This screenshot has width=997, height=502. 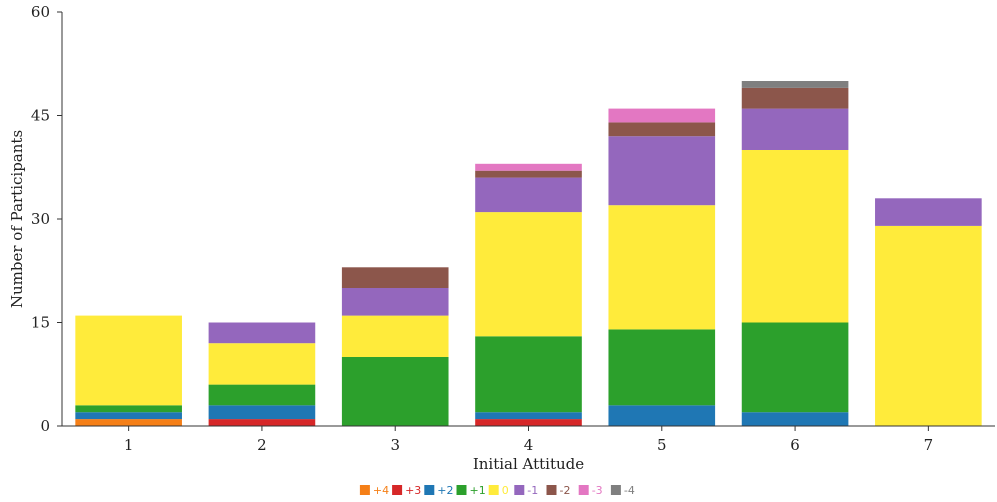 What do you see at coordinates (551, 490) in the screenshot?
I see `legend-swatch--2` at bounding box center [551, 490].